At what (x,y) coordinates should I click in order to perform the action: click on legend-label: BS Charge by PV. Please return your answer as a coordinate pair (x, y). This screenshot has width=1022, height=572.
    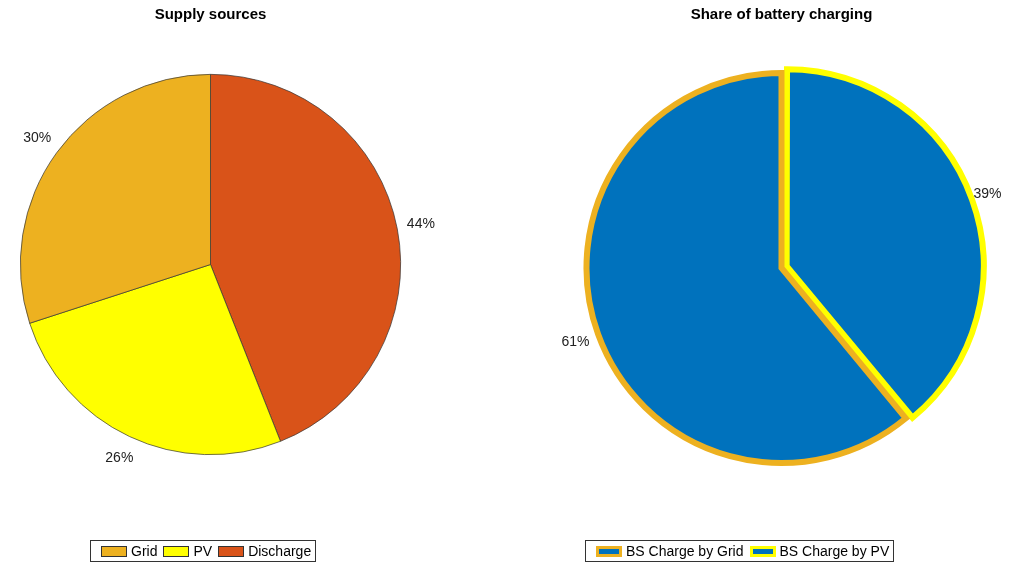
    Looking at the image, I should click on (834, 551).